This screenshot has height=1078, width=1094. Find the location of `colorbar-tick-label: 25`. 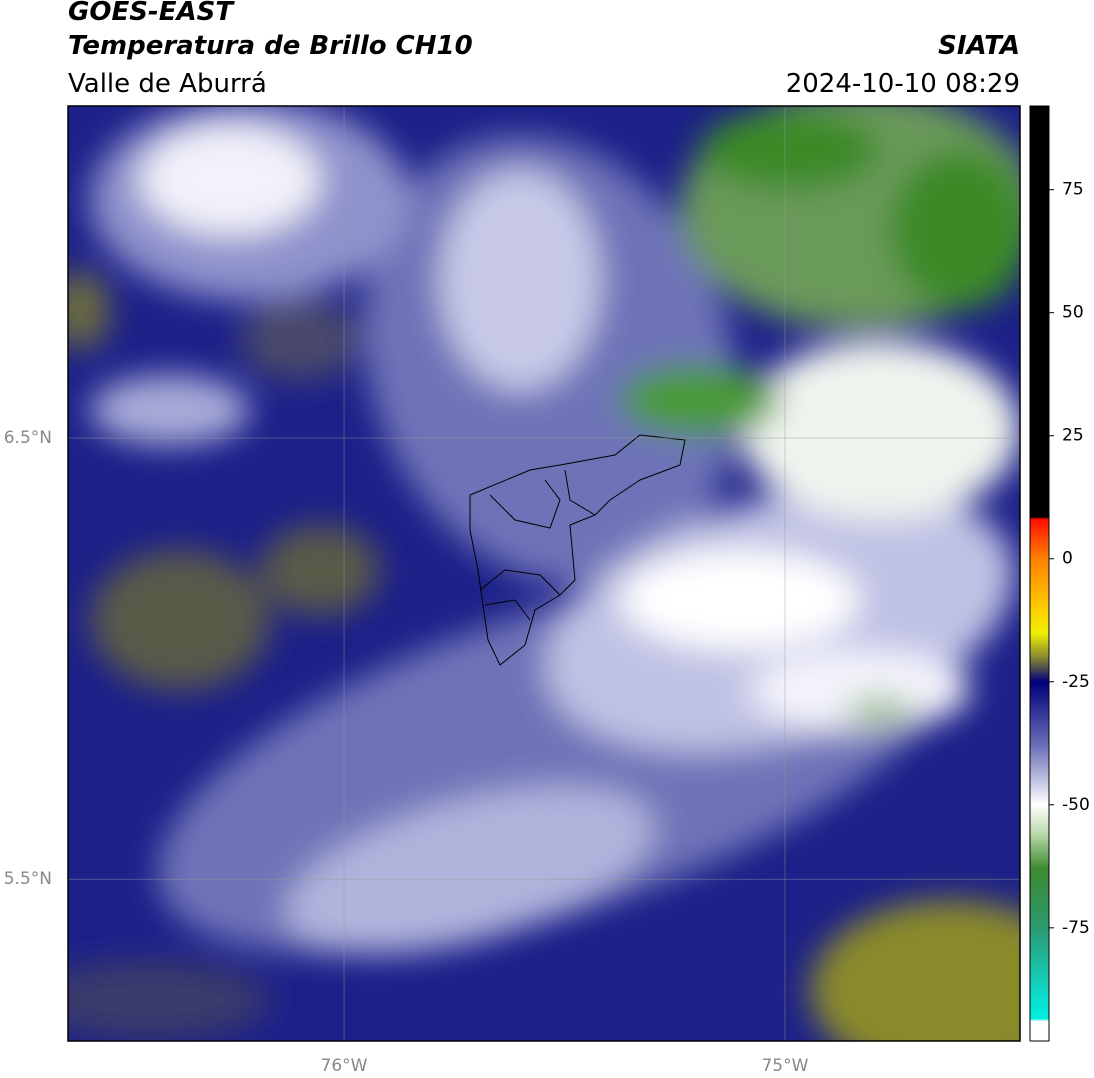

colorbar-tick-label: 25 is located at coordinates (1073, 436).